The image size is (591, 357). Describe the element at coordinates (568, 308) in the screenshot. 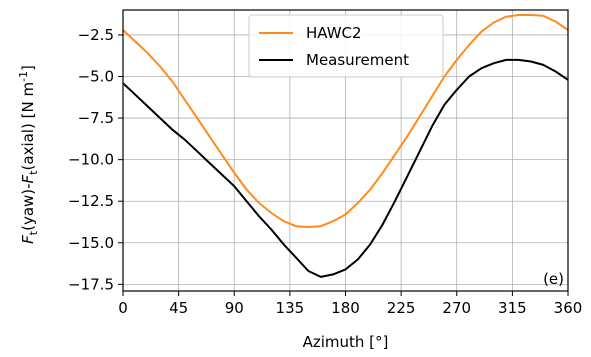

I see `x-tick-label: 360` at that location.